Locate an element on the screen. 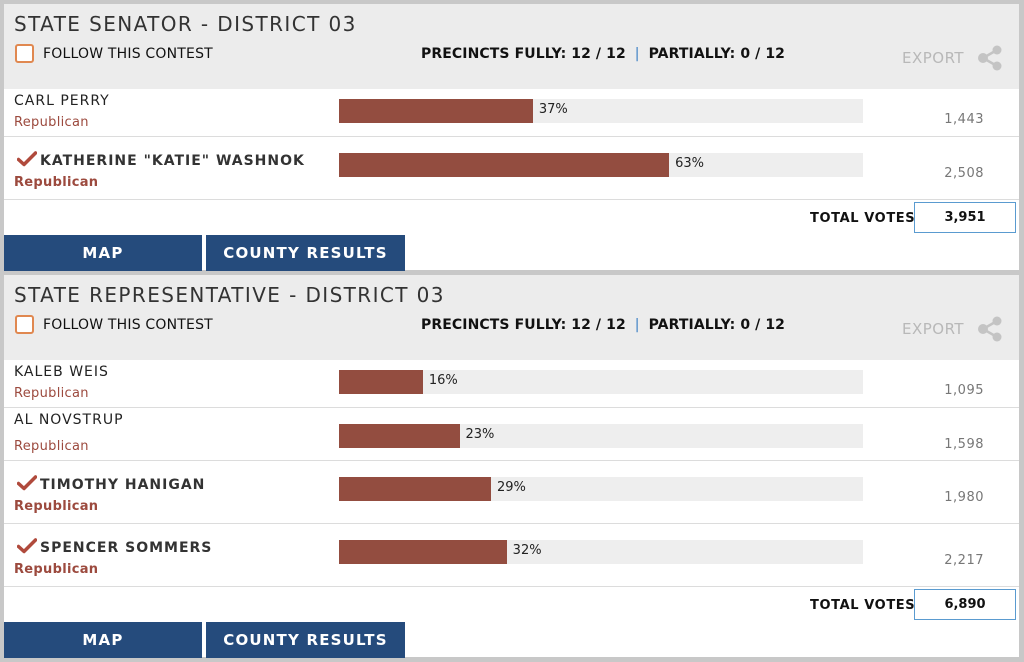  total-votes-row: TOTAL VOTES 6,890 is located at coordinates (511, 605).